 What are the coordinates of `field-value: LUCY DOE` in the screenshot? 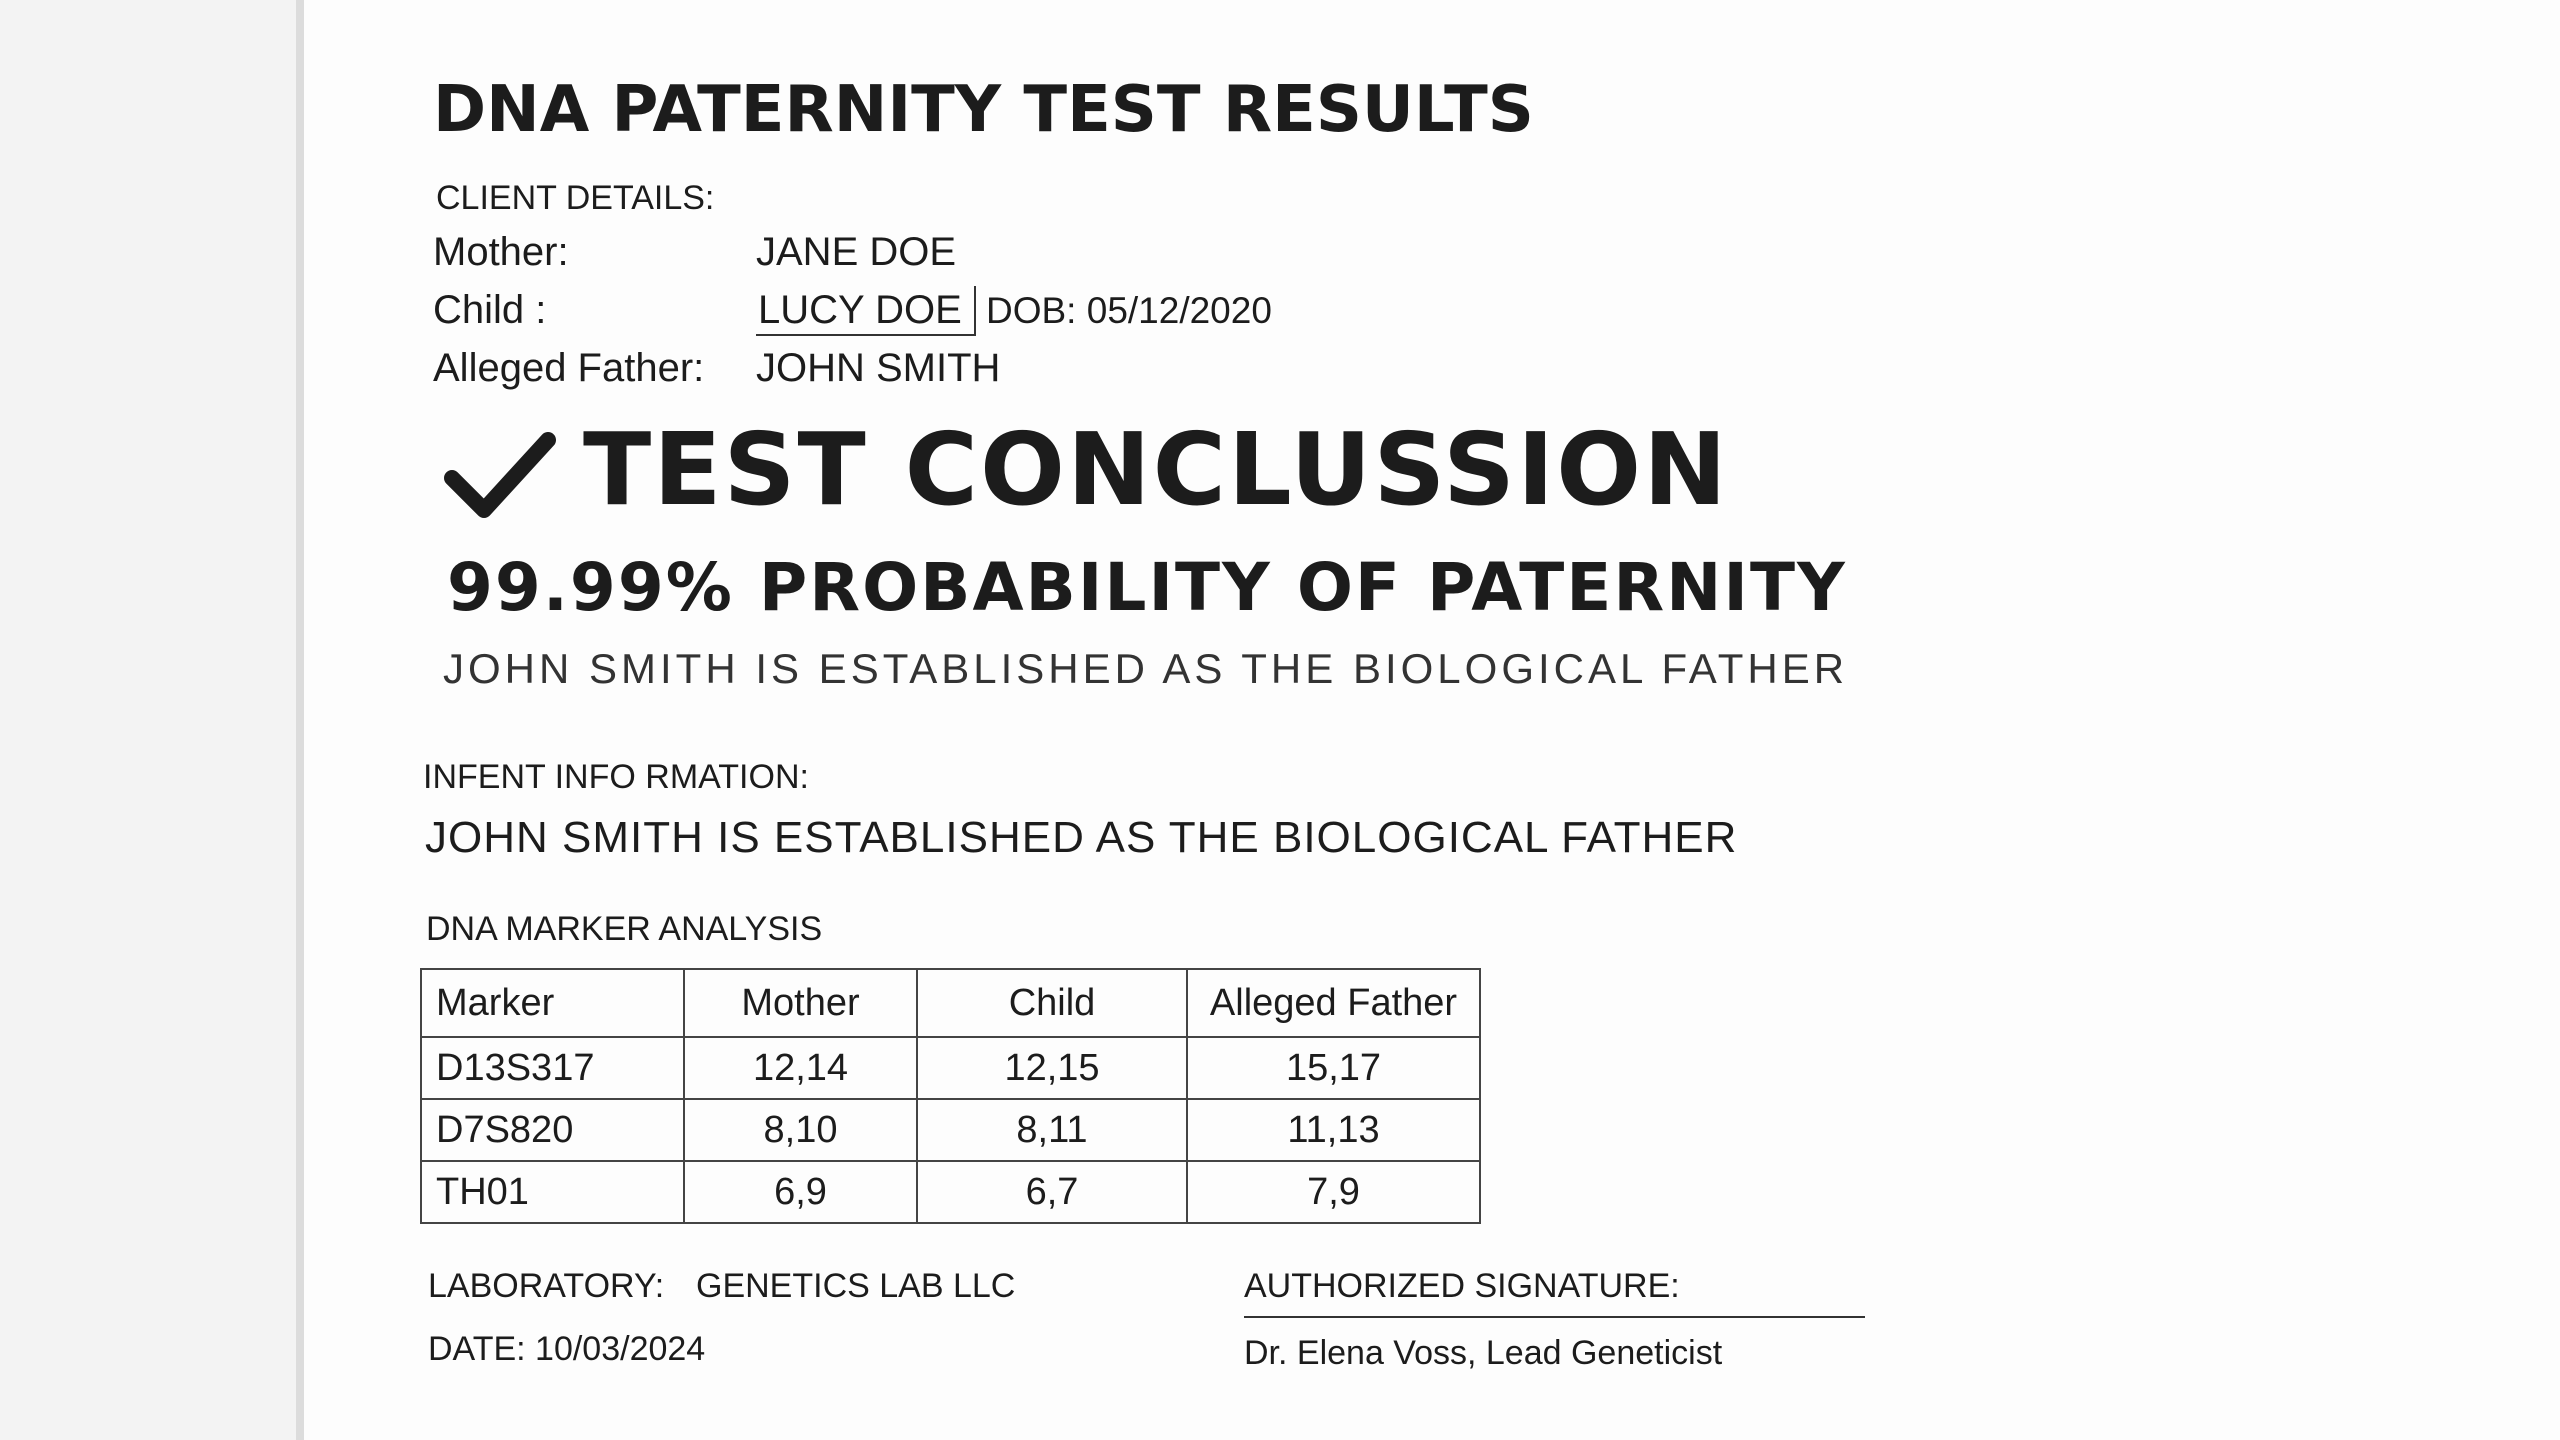 It's located at (866, 311).